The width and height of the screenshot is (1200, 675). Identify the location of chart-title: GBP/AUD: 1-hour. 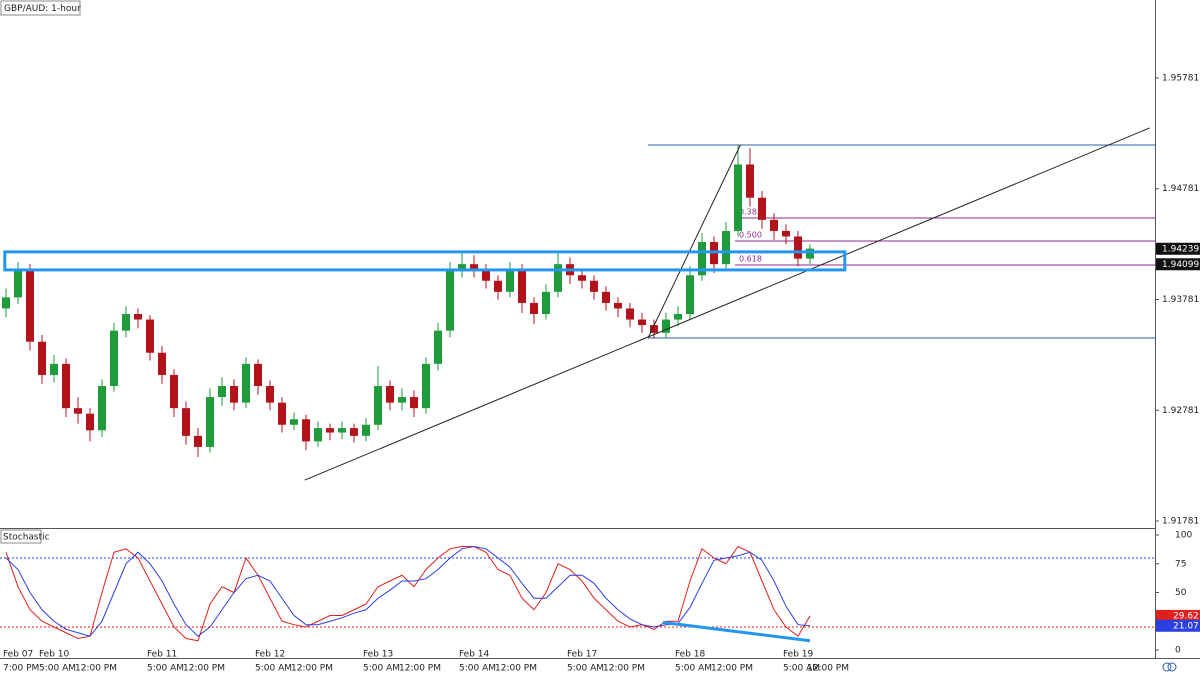
(42, 9).